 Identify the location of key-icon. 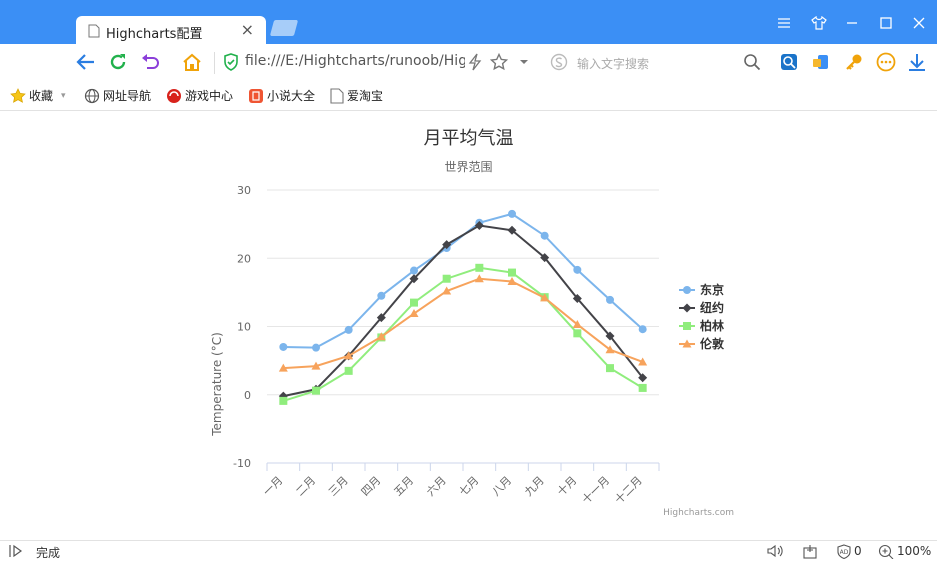
(854, 62).